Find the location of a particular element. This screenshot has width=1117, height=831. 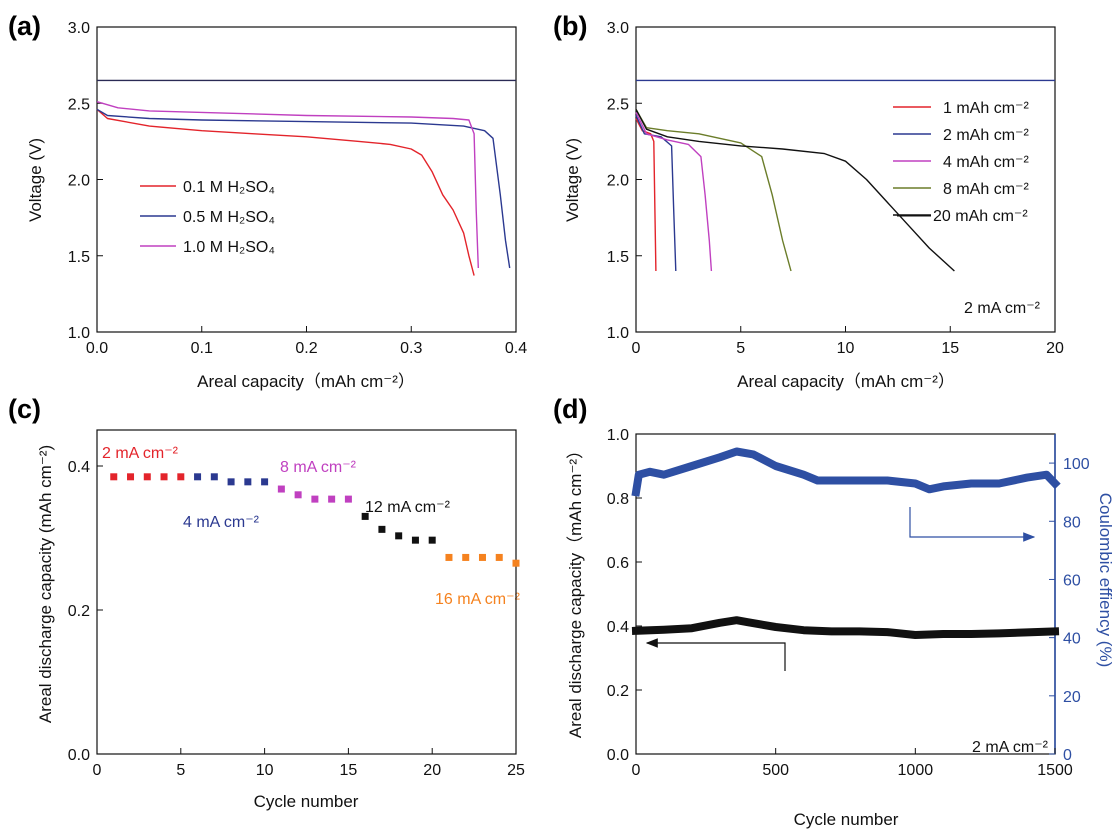

panel-d-ytick-label-3: 0.6 is located at coordinates (618, 563).